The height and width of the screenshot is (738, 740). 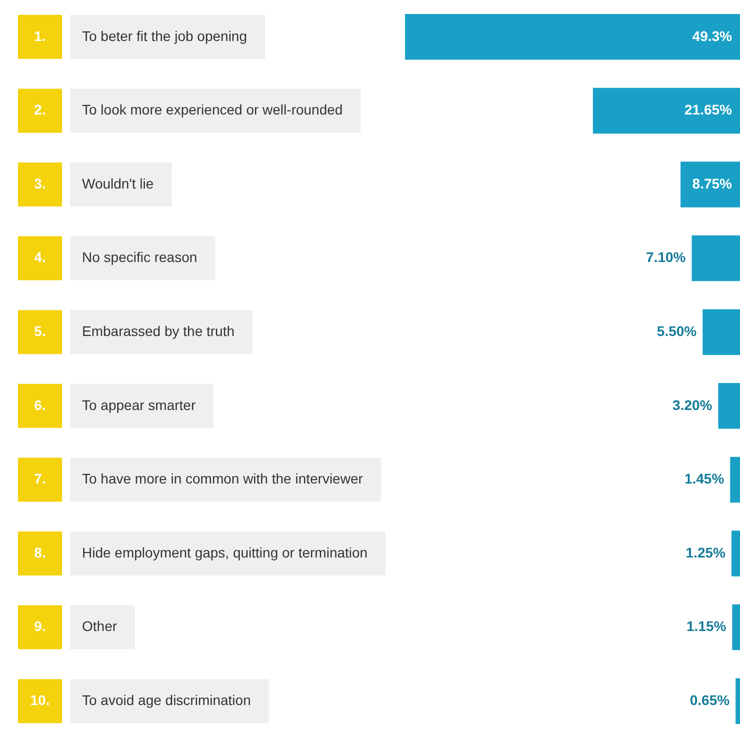 What do you see at coordinates (704, 478) in the screenshot?
I see `data-label: 1.45%` at bounding box center [704, 478].